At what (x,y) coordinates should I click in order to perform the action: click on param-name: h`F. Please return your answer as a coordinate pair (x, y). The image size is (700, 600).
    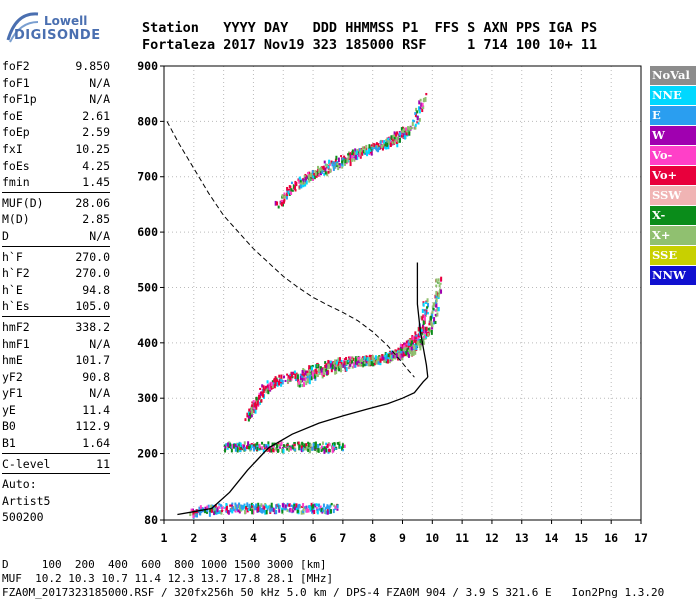
    Looking at the image, I should click on (12, 256).